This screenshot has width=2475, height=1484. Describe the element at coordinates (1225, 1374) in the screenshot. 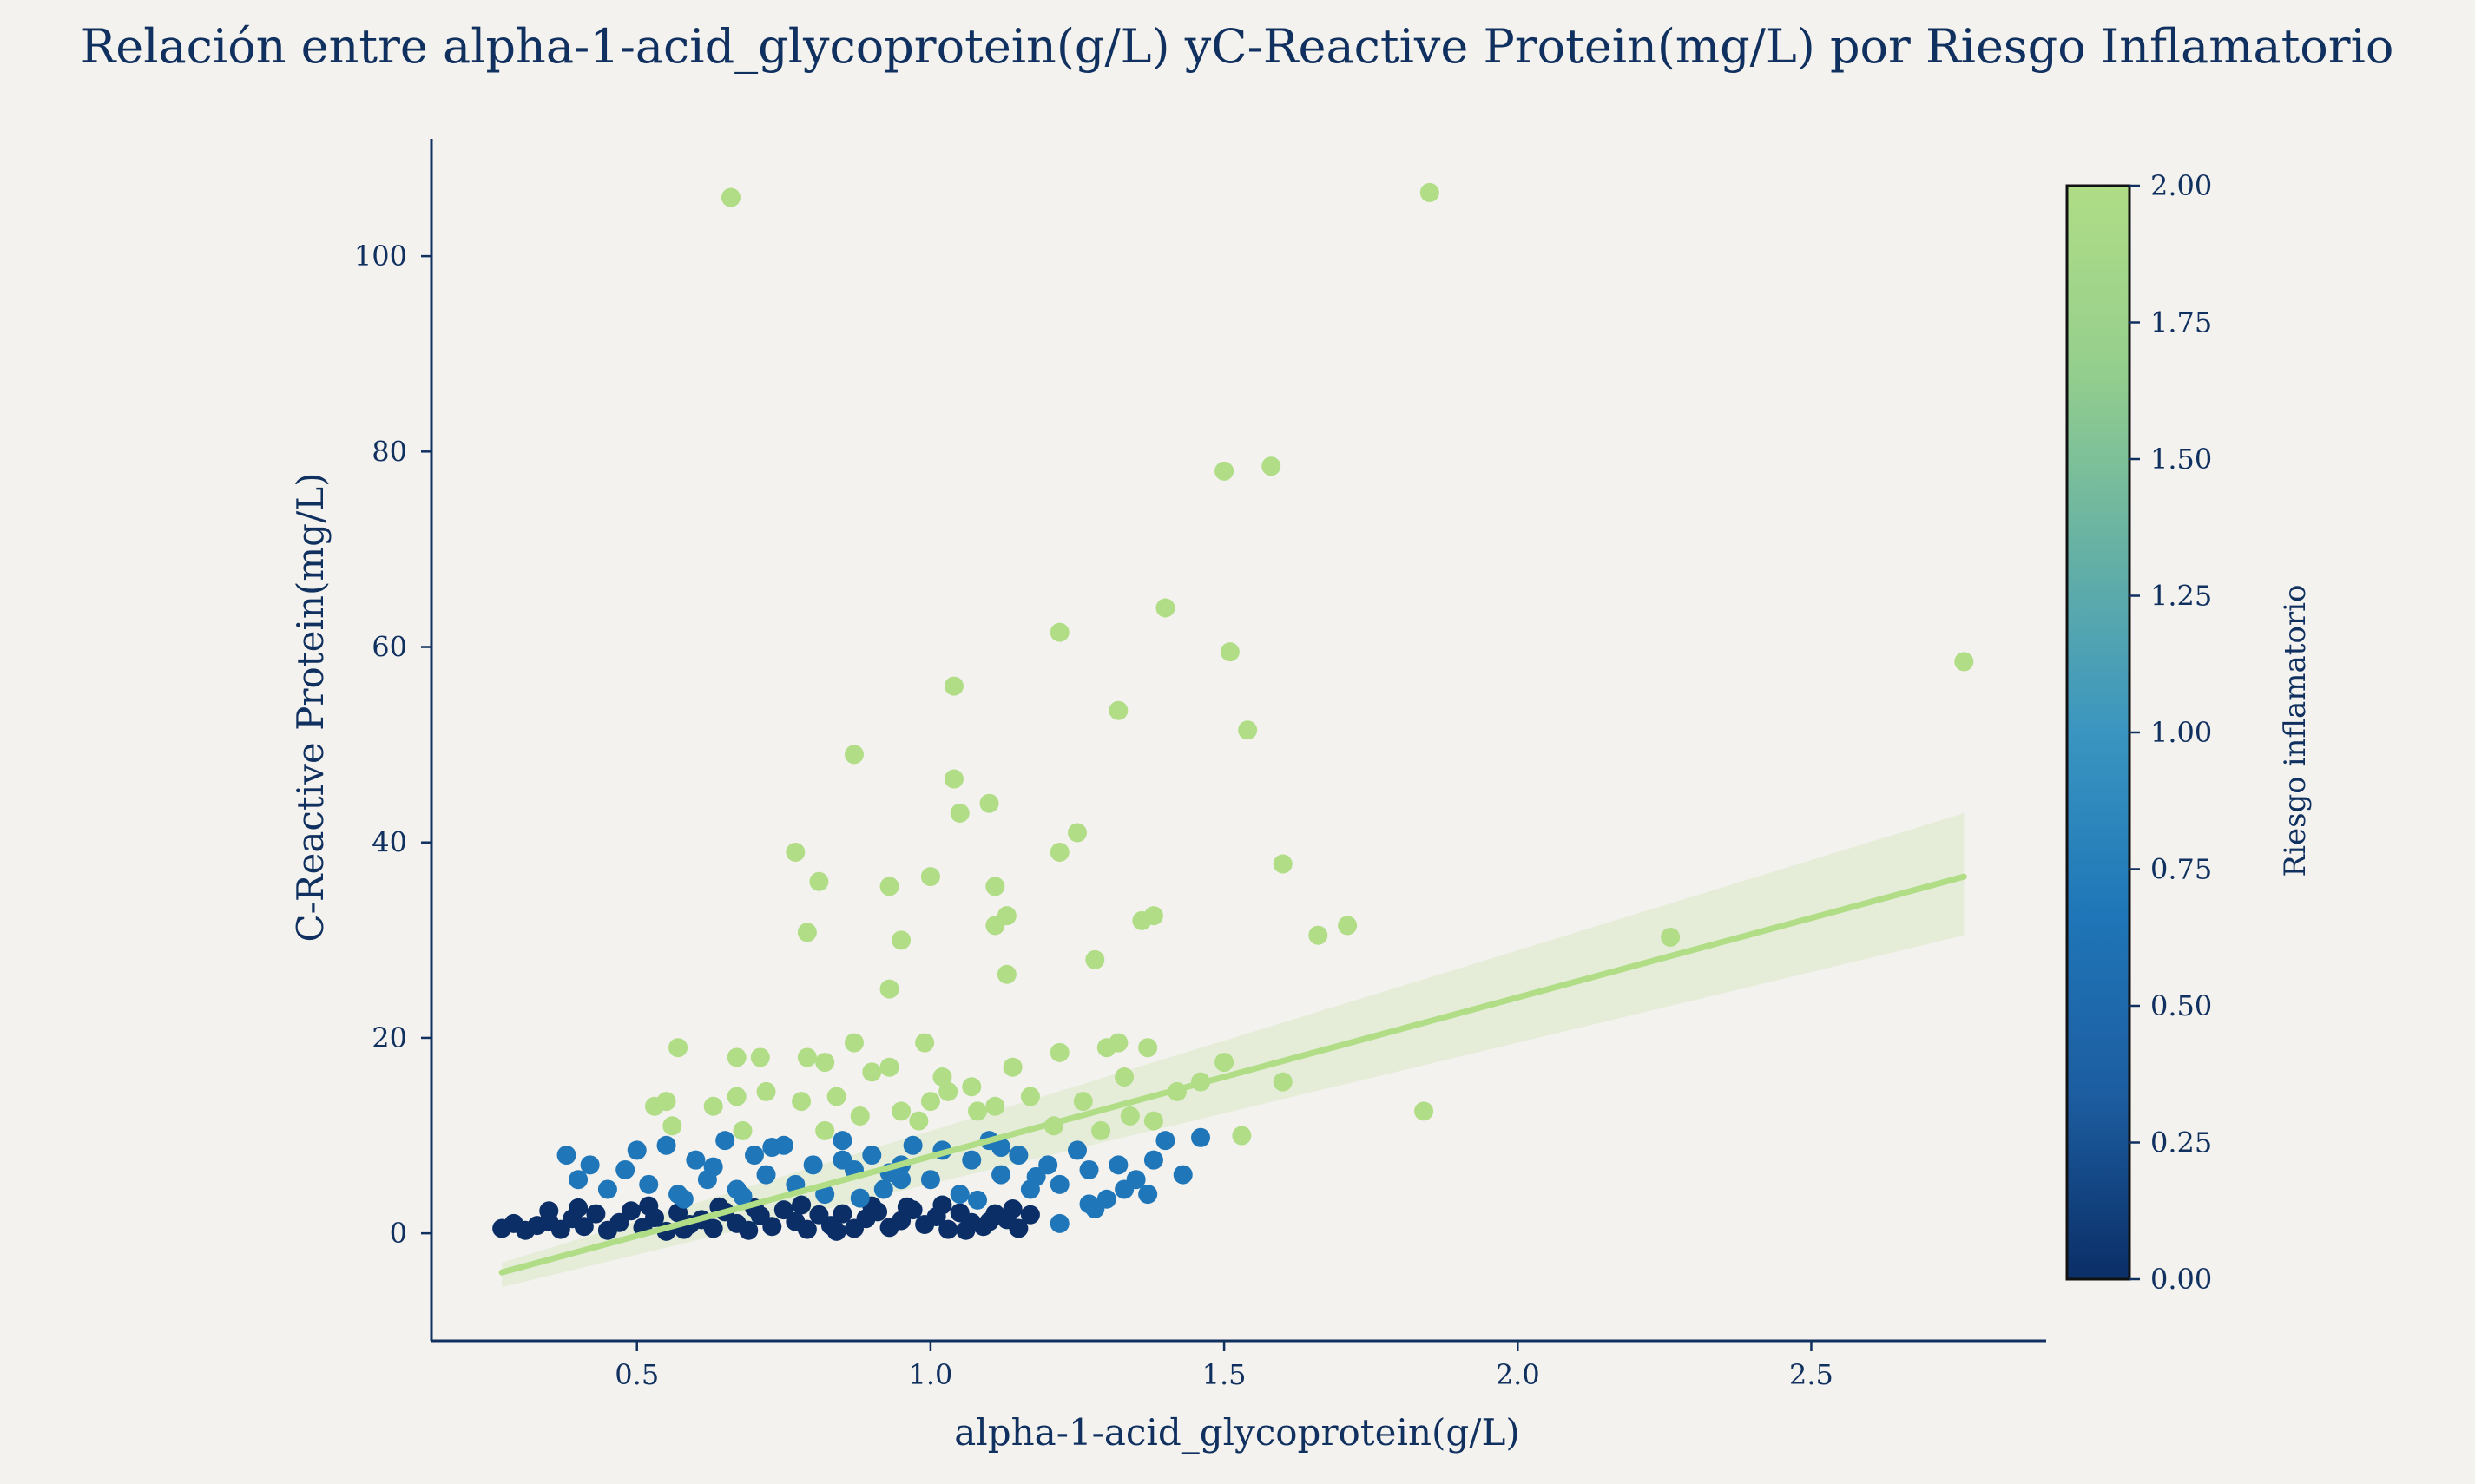

I see `x-tick-label: 1.5` at that location.